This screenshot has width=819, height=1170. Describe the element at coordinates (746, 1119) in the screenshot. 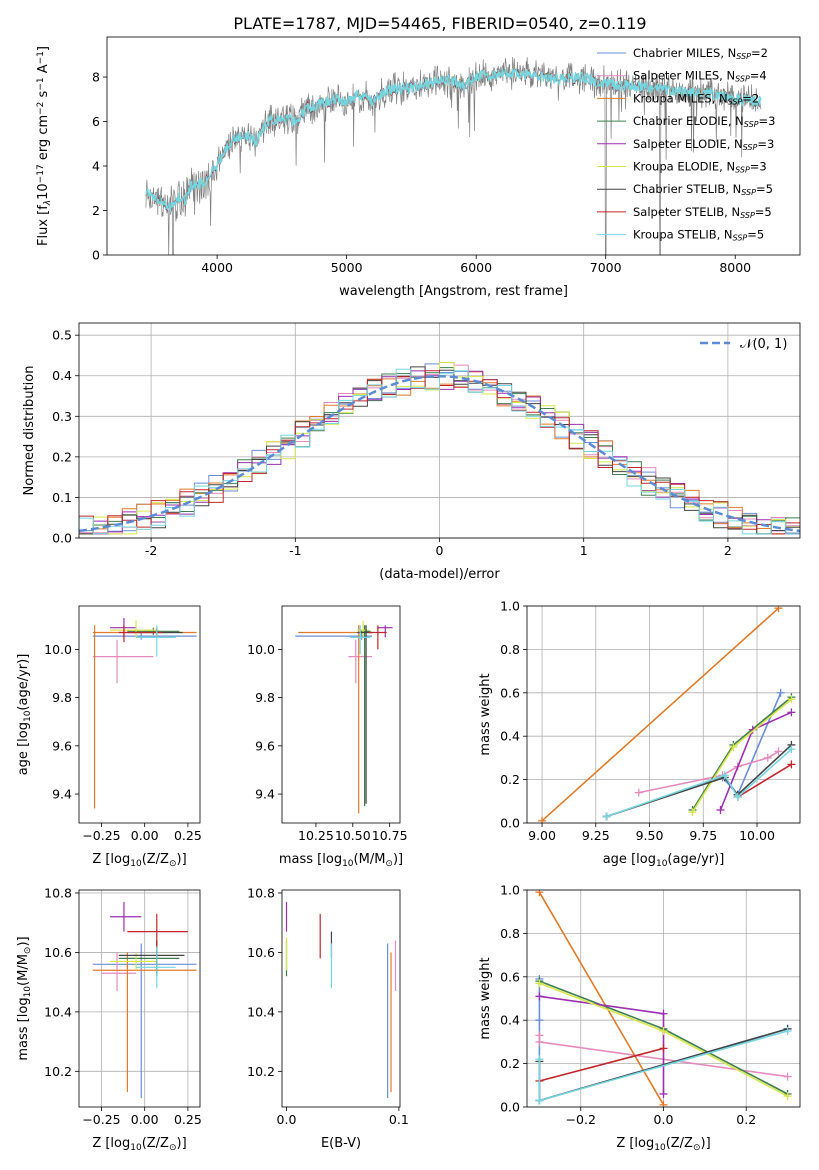

I see `x-tick-label: 0.2` at that location.